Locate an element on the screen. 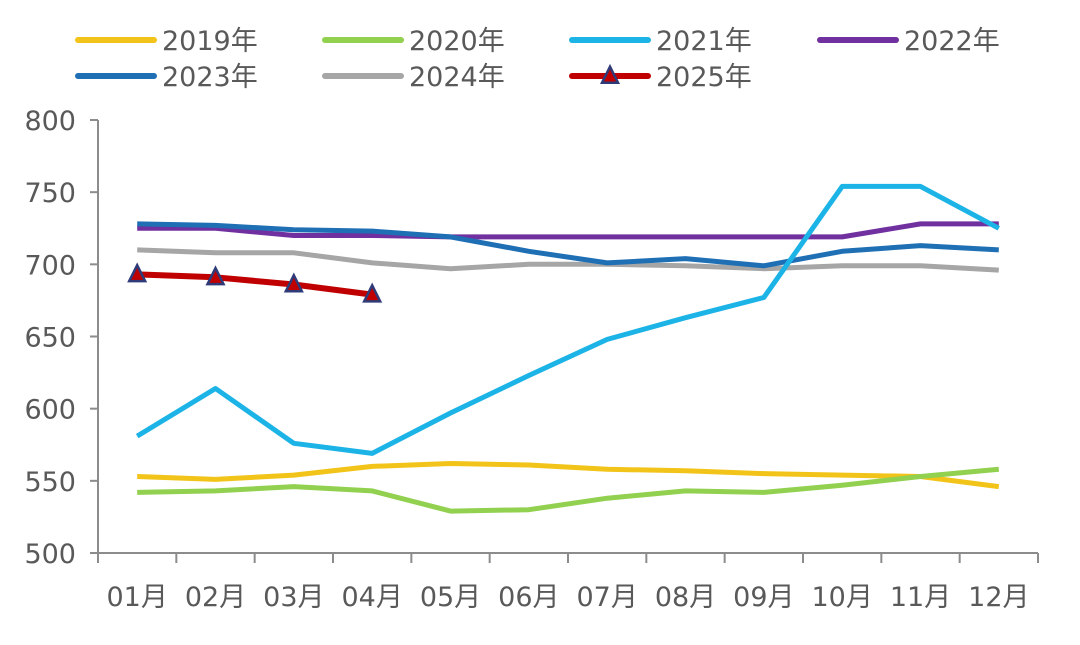 The width and height of the screenshot is (1080, 645). x-tick-label: 07月 is located at coordinates (606, 597).